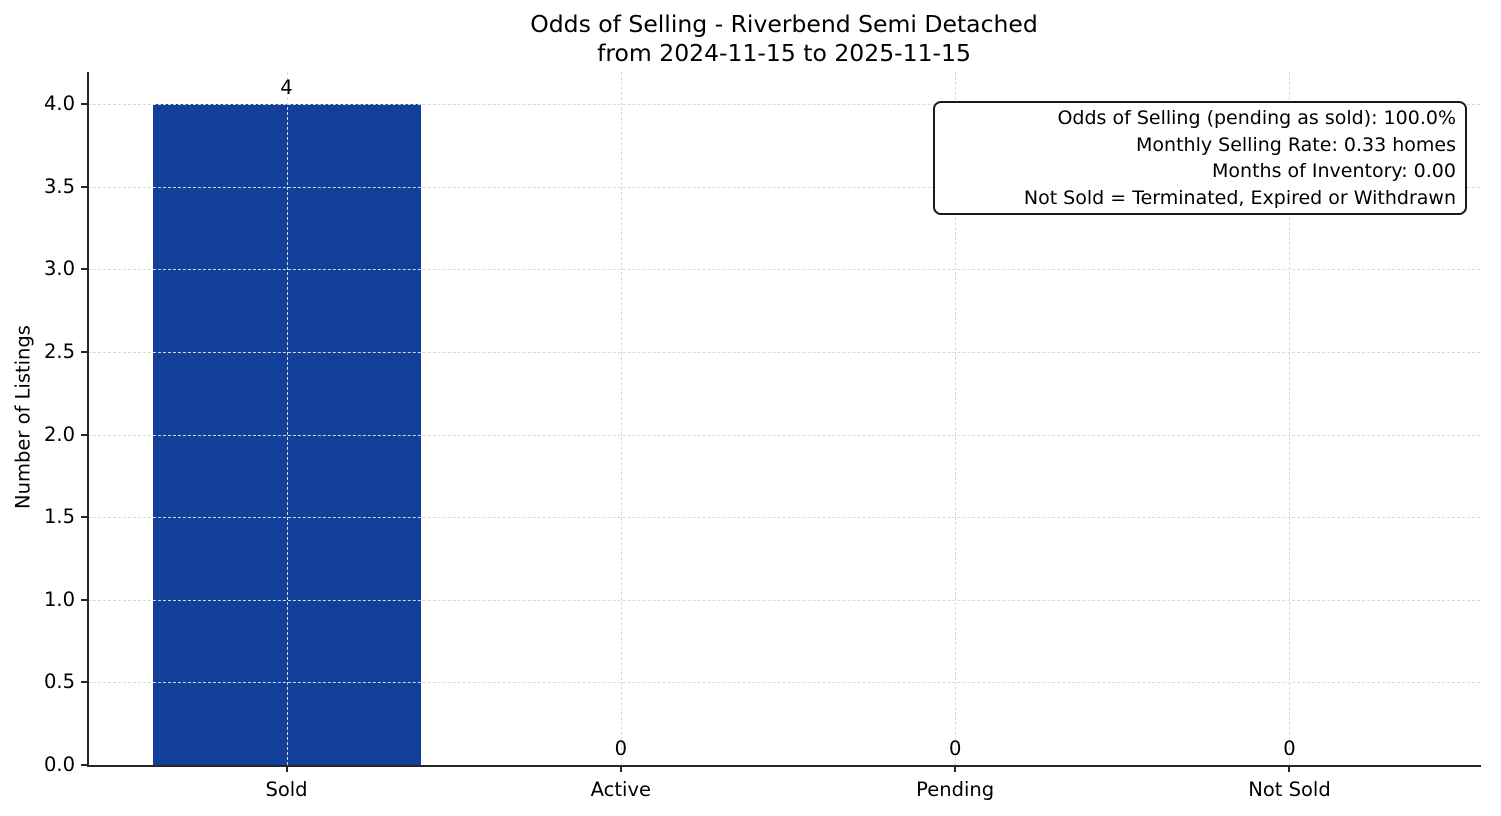  I want to click on bar-value-label-active: 0, so click(621, 748).